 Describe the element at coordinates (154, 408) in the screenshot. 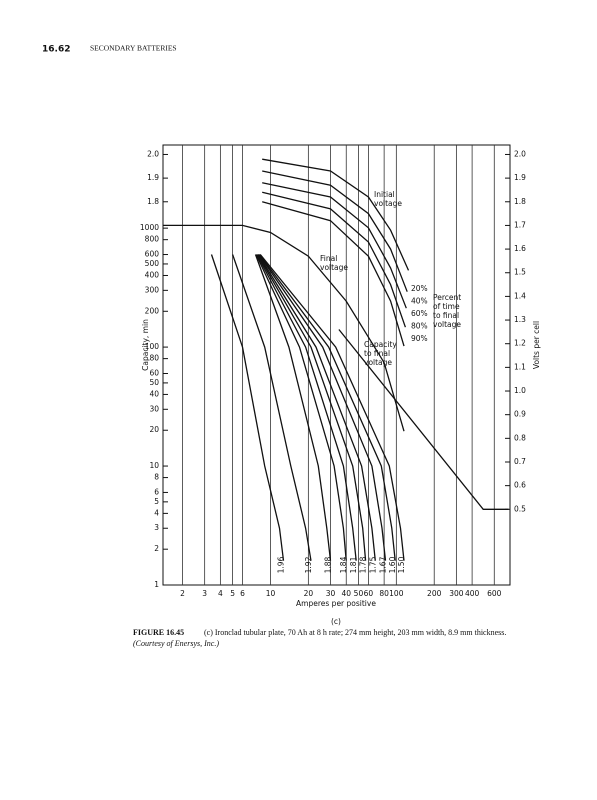

I see `y-tick-label: 30` at that location.